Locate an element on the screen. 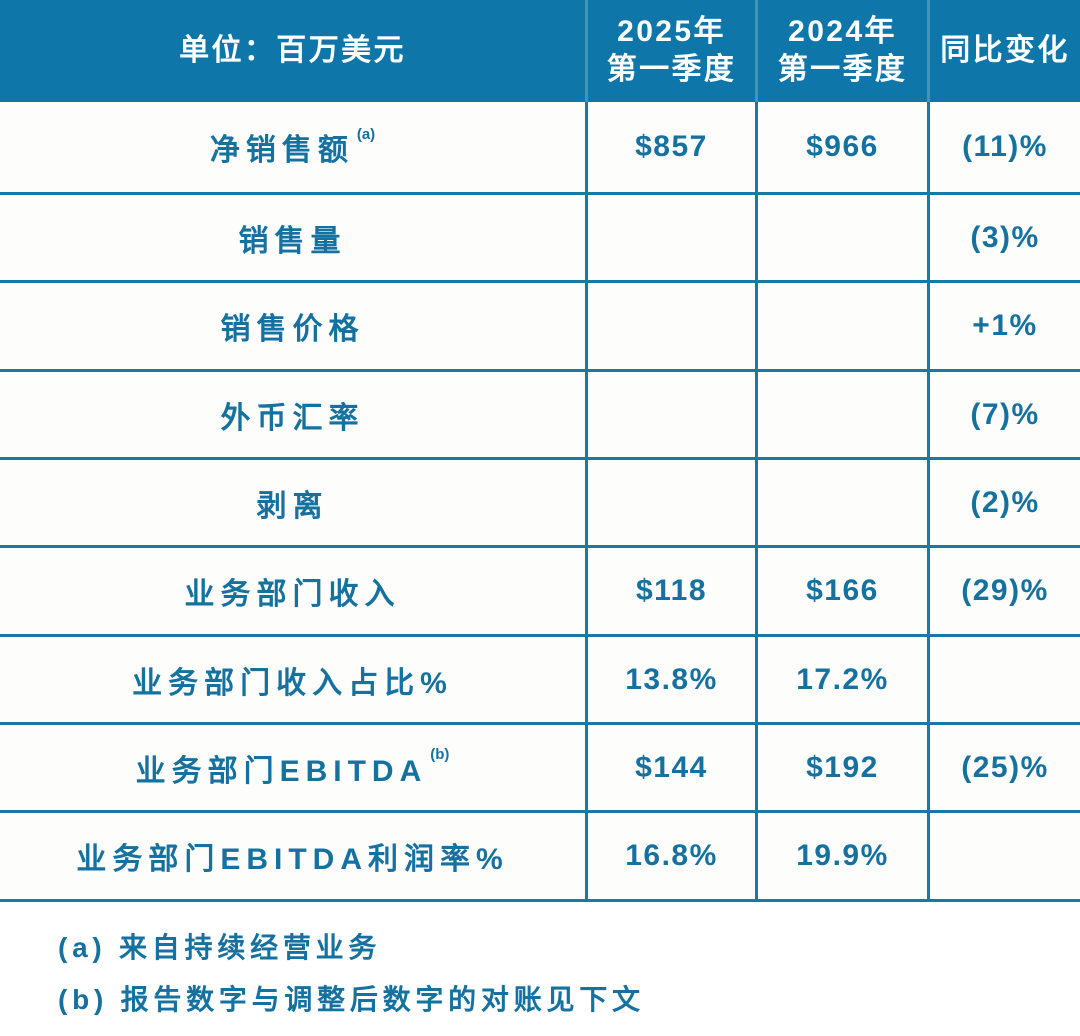 The width and height of the screenshot is (1080, 1036). value-2025-fx-rate is located at coordinates (670, 416).